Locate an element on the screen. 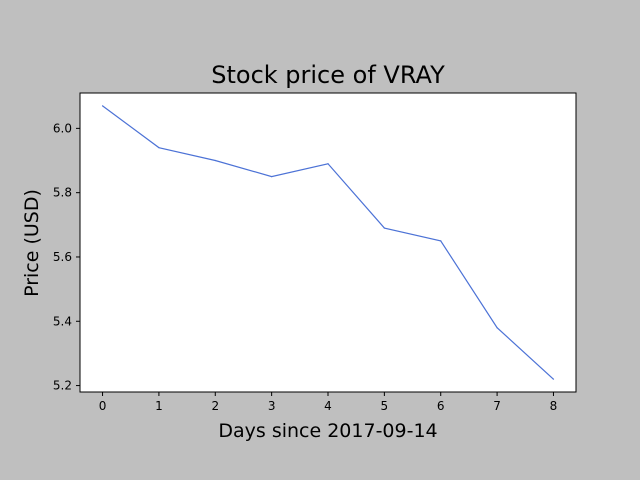 The height and width of the screenshot is (480, 640). y-tick-label: 5.2 is located at coordinates (62, 386).